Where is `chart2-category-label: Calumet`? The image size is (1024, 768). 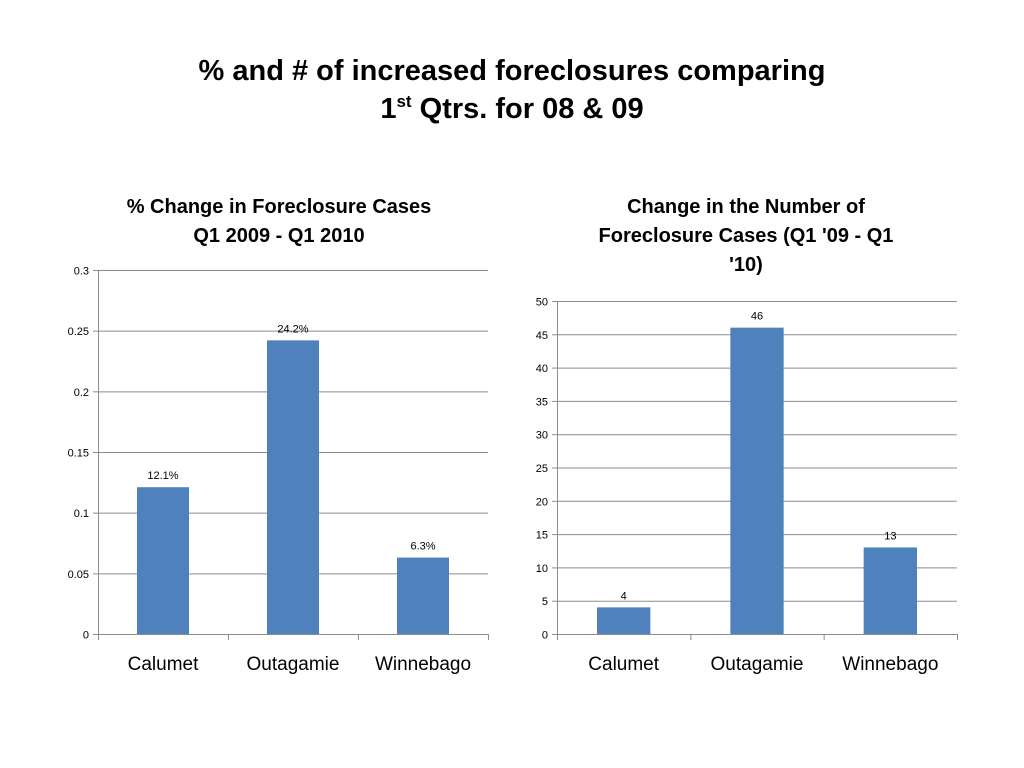
chart2-category-label: Calumet is located at coordinates (623, 664).